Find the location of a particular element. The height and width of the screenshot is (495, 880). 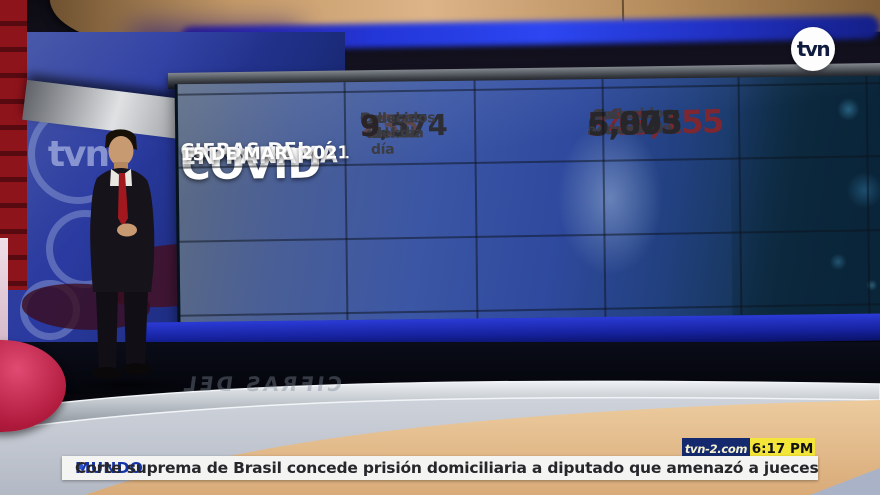

tvn-logo: tvn is located at coordinates (813, 49).